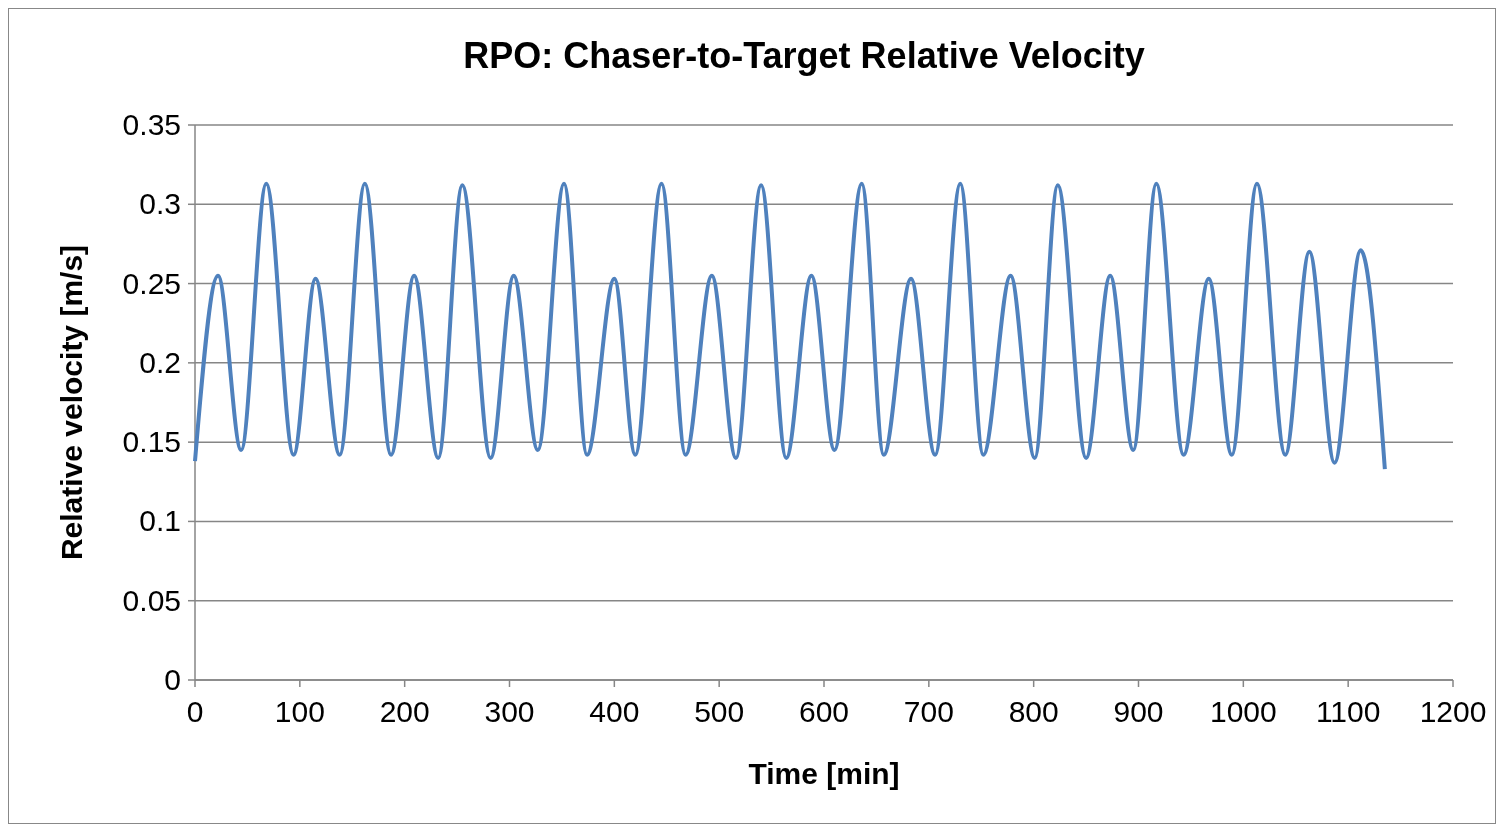 Image resolution: width=1504 pixels, height=832 pixels. I want to click on y-tick-label: 0.1, so click(160, 521).